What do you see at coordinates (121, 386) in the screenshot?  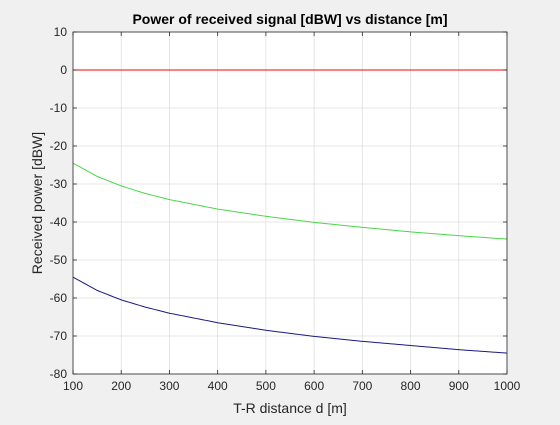 I see `x-tick-label: 200` at bounding box center [121, 386].